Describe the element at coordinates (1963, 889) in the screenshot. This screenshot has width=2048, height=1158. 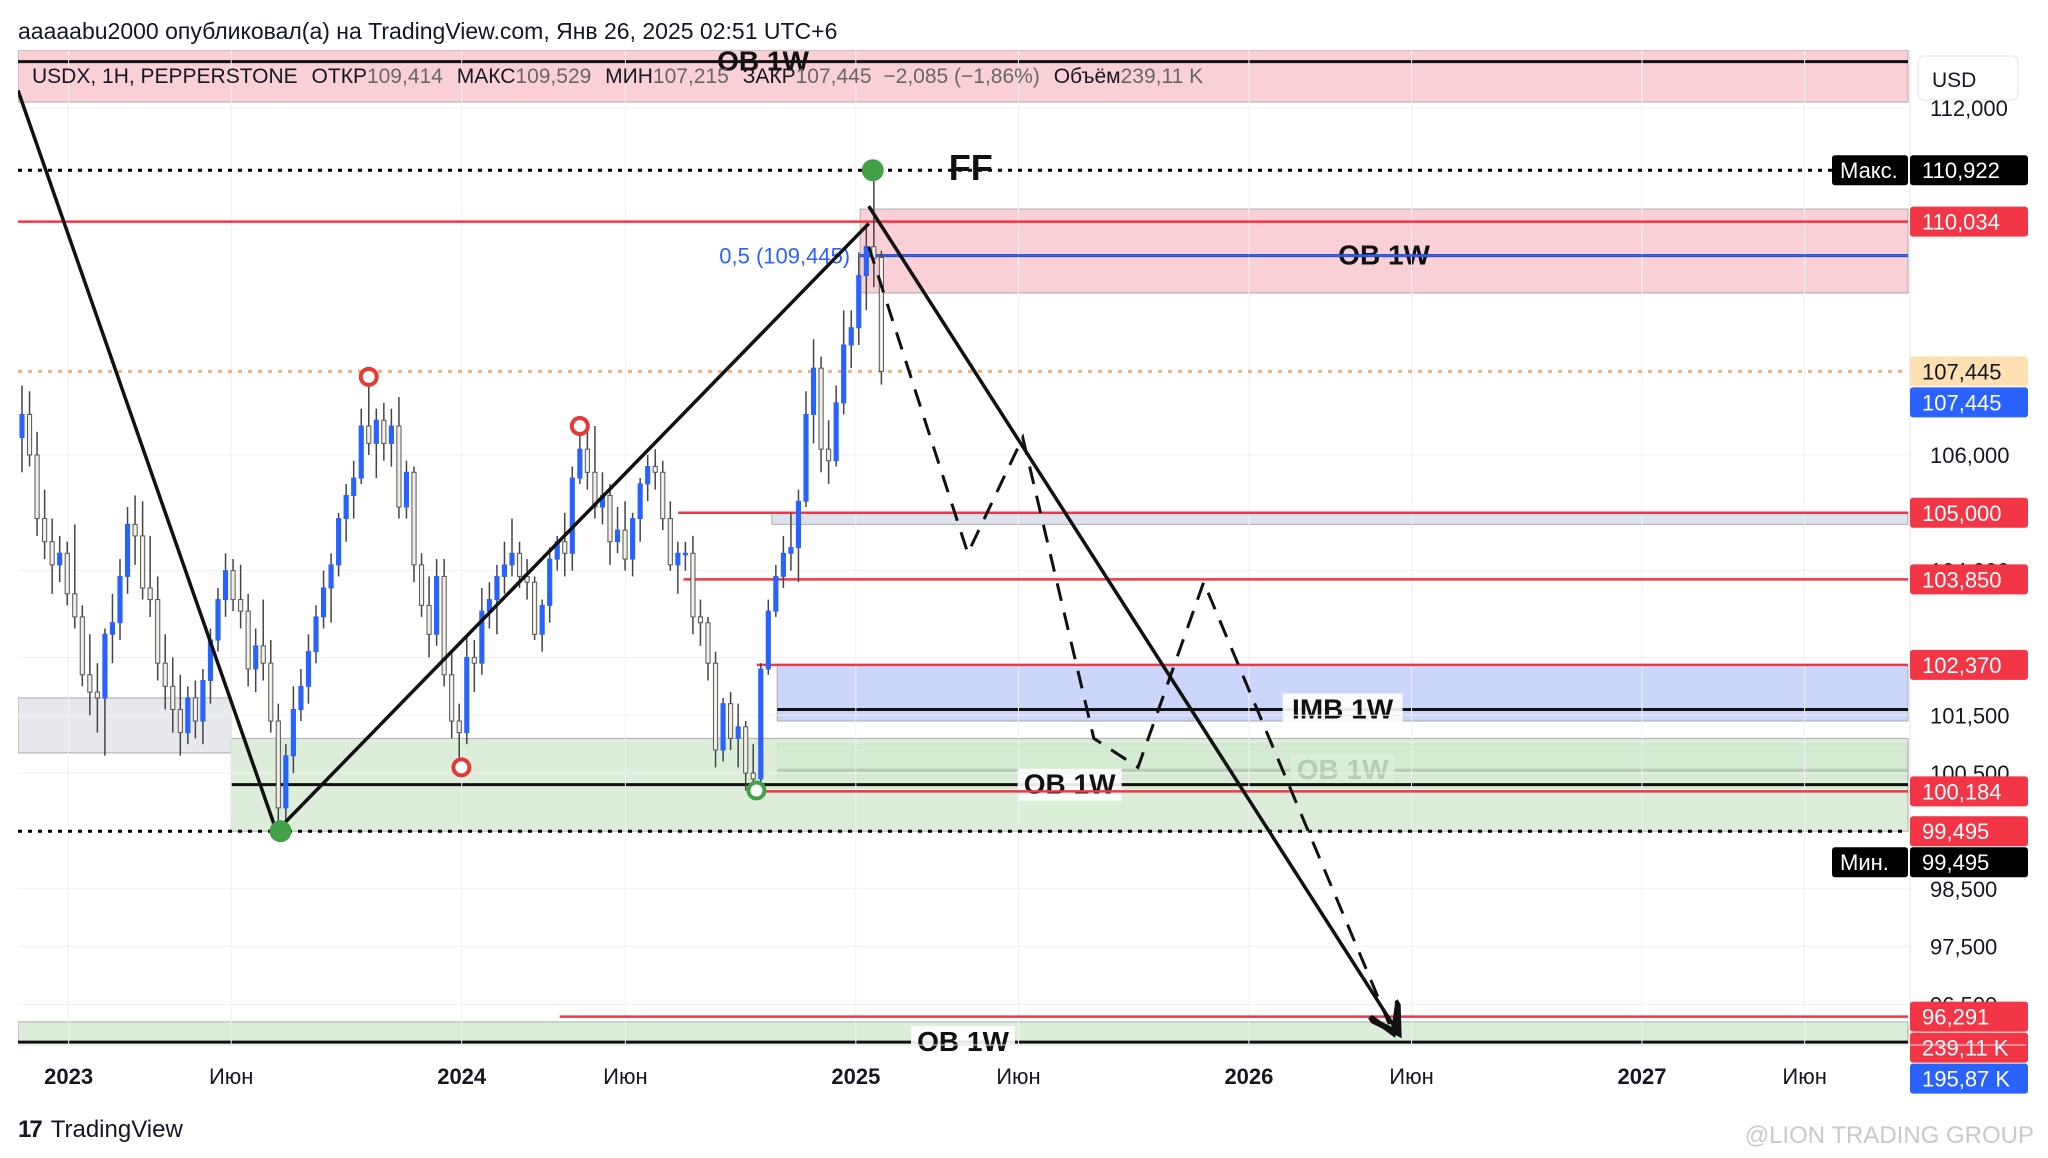
I see `price-tick-label: 98,500` at that location.